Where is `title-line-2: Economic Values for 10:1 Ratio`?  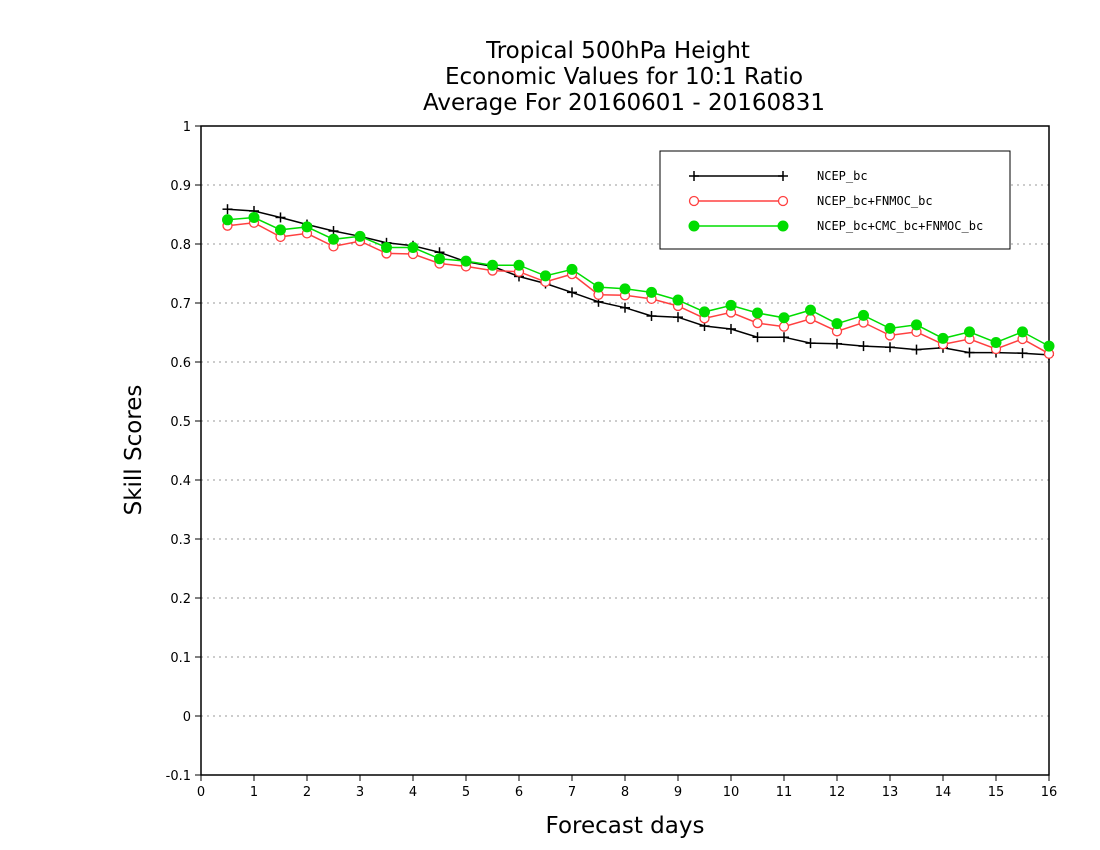 title-line-2: Economic Values for 10:1 Ratio is located at coordinates (624, 77).